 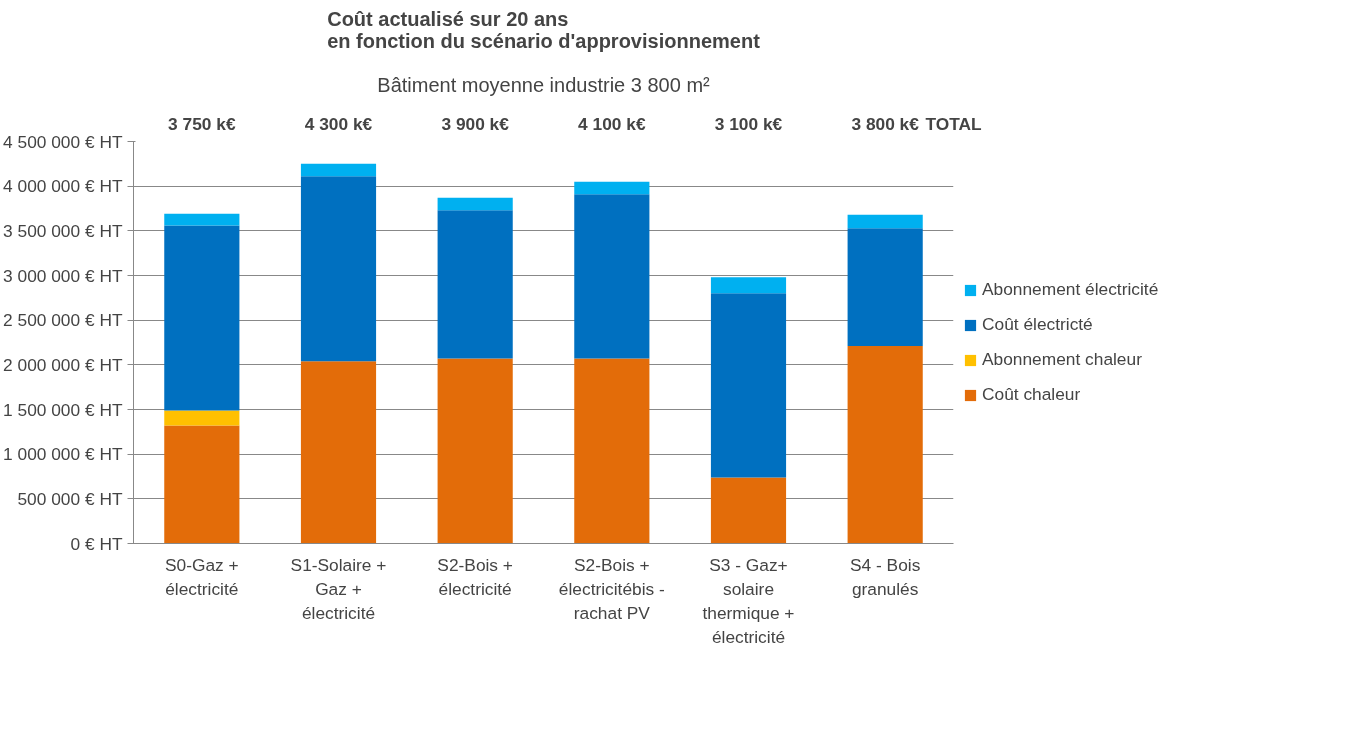 What do you see at coordinates (63, 230) in the screenshot?
I see `y-tick-label: 3 500 000 € HT` at bounding box center [63, 230].